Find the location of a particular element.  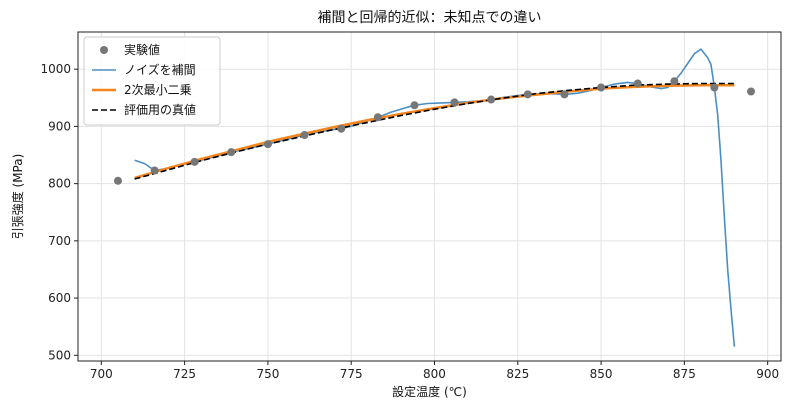

y-tick-label: 700 is located at coordinates (59, 241).